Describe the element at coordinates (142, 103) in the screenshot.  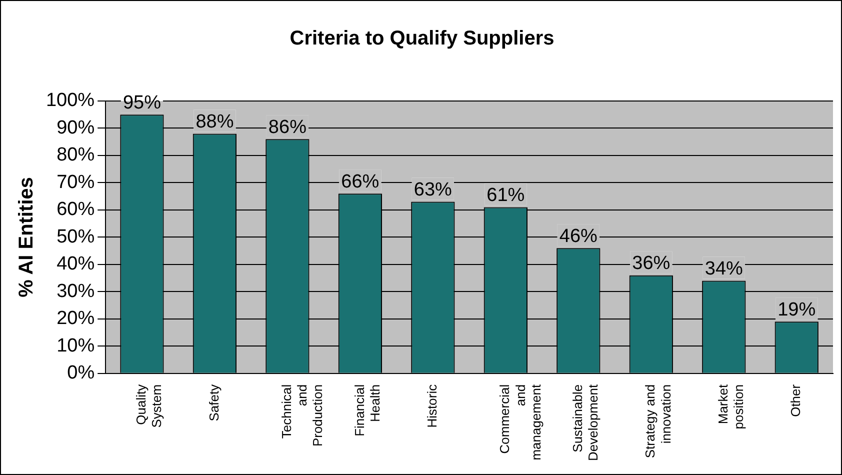
I see `data-label: 95%` at that location.